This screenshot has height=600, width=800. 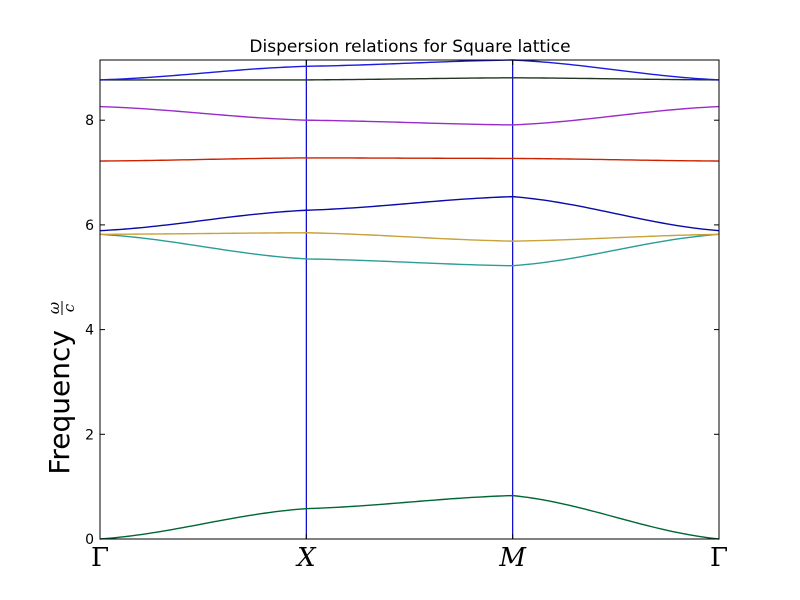 What do you see at coordinates (409, 47) in the screenshot?
I see `chart-title: Dispersion relations for Square lattice` at bounding box center [409, 47].